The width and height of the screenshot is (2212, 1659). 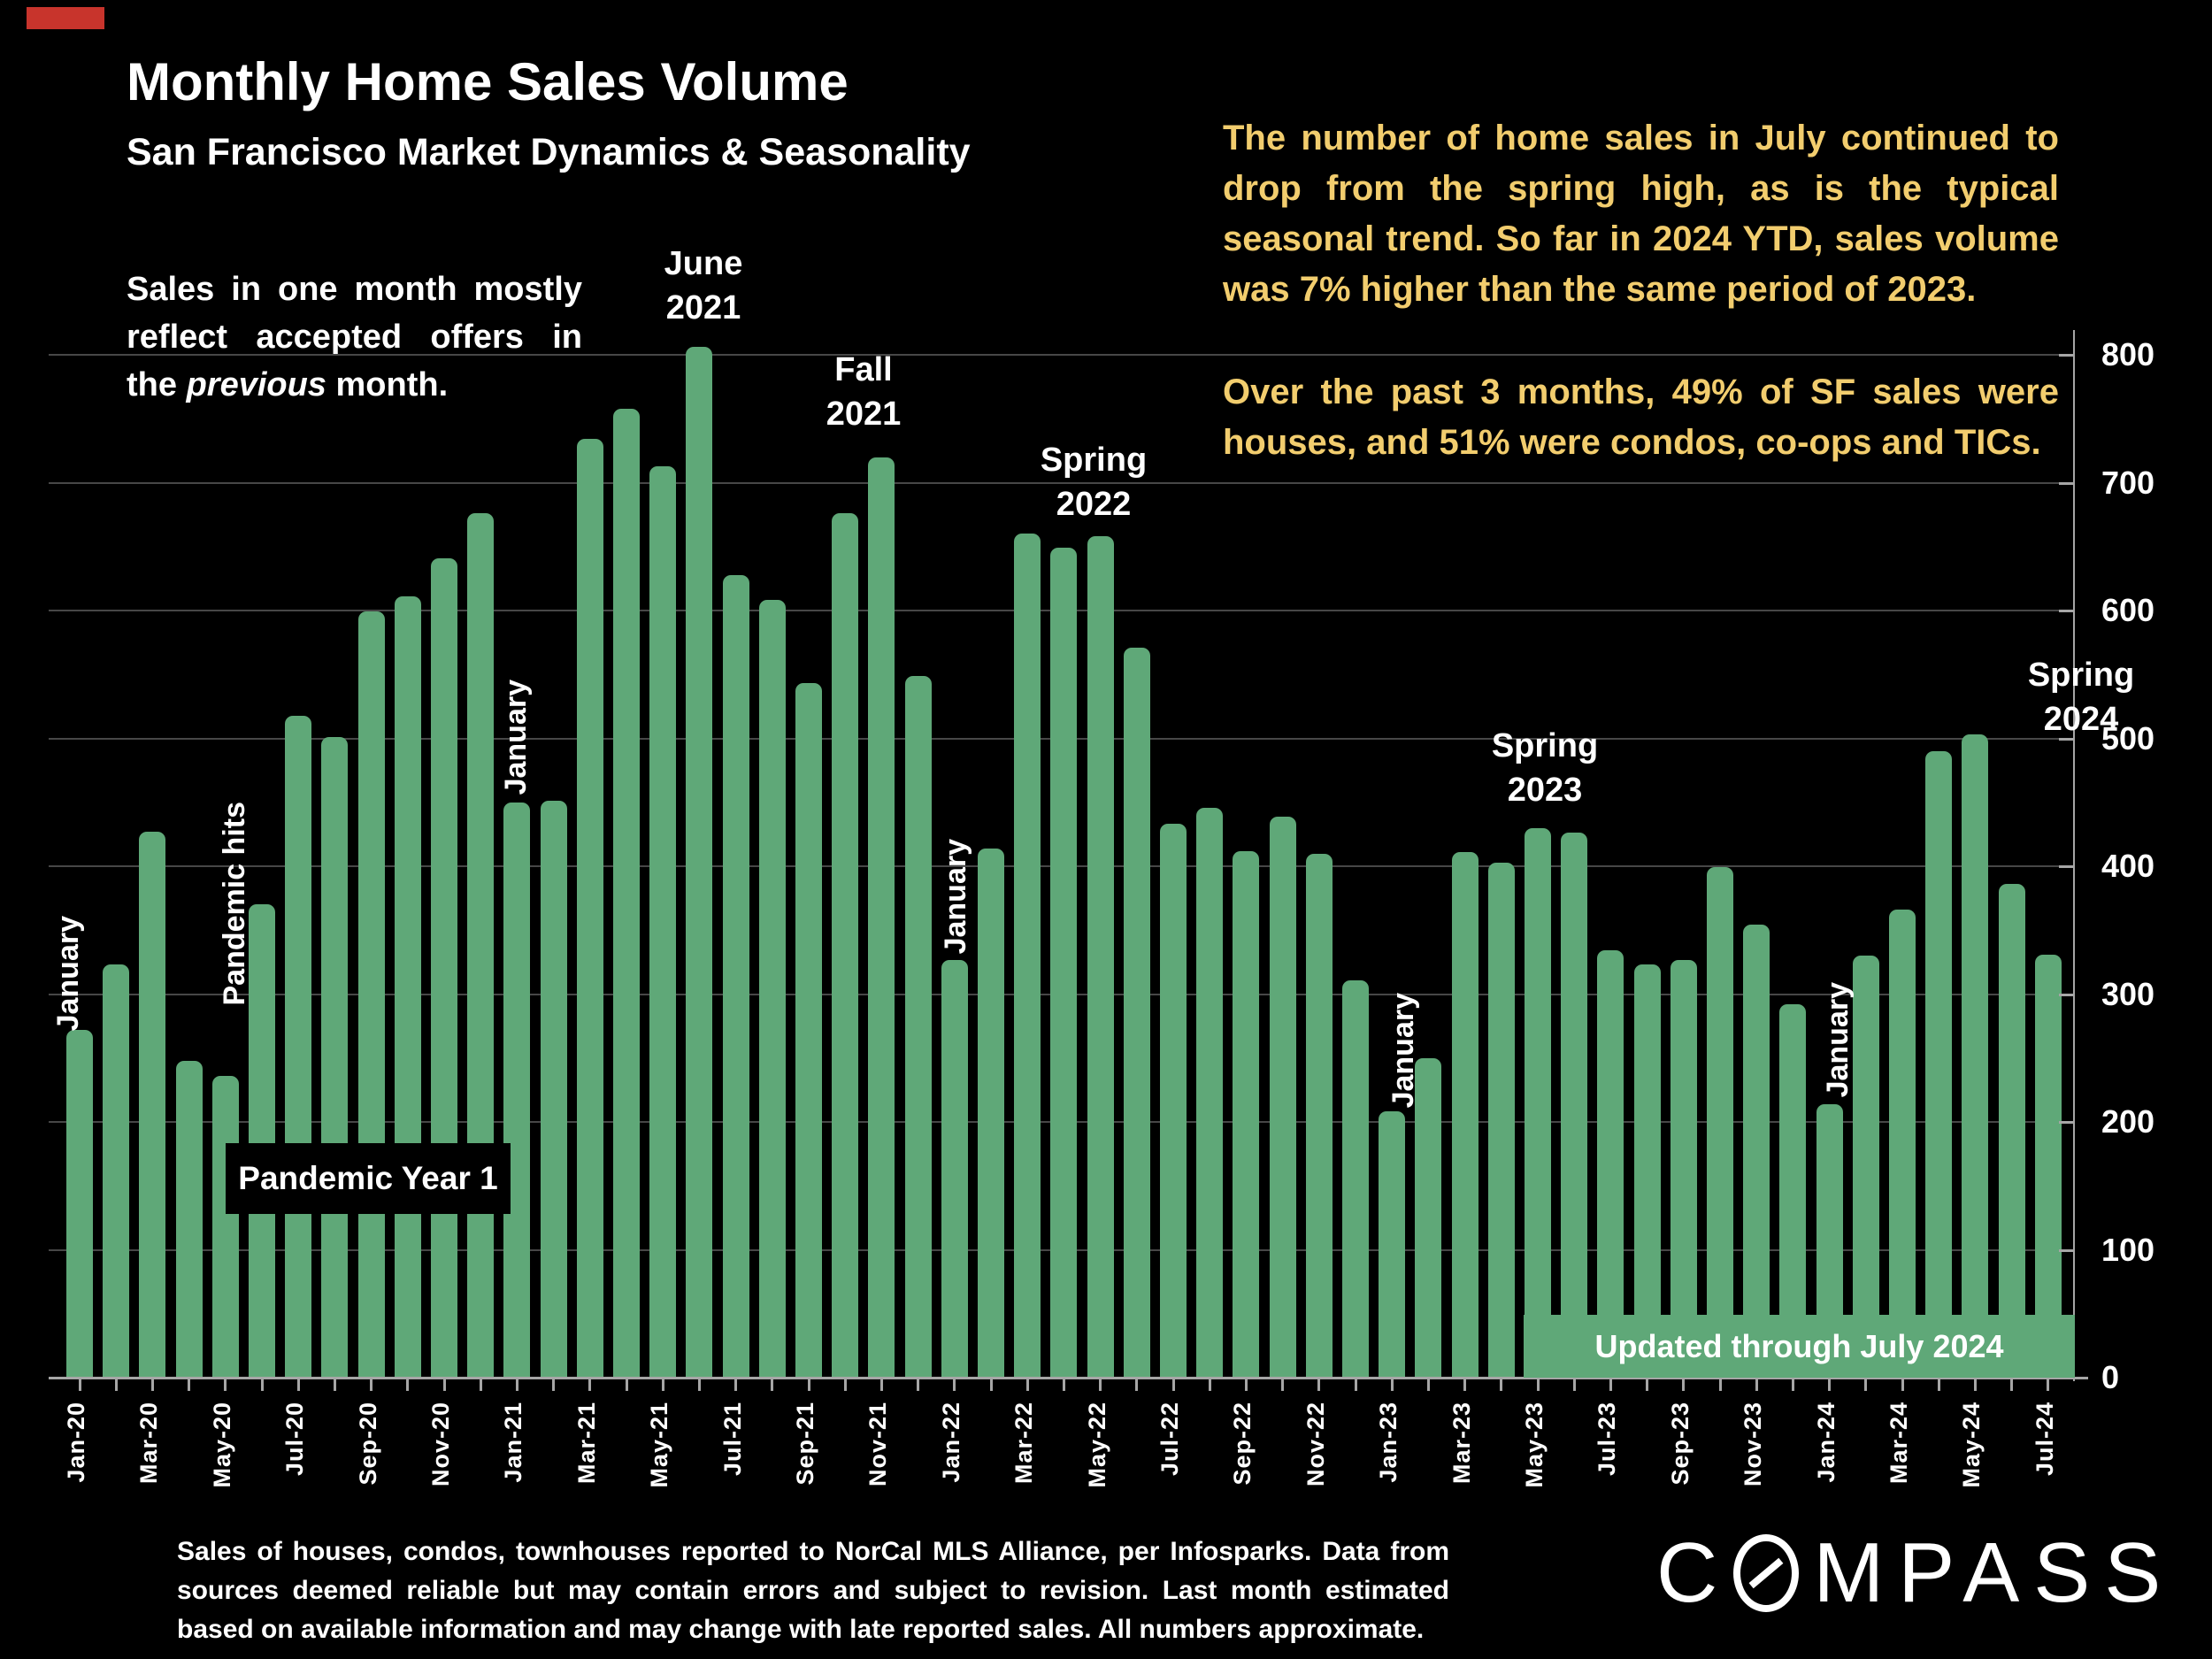 What do you see at coordinates (1680, 1444) in the screenshot?
I see `x-axis-label: Sep-23` at bounding box center [1680, 1444].